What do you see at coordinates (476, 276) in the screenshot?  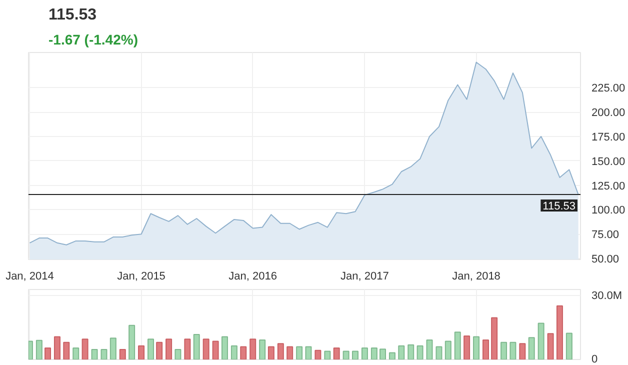 I see `x-tick-label: Jan, 2018` at bounding box center [476, 276].